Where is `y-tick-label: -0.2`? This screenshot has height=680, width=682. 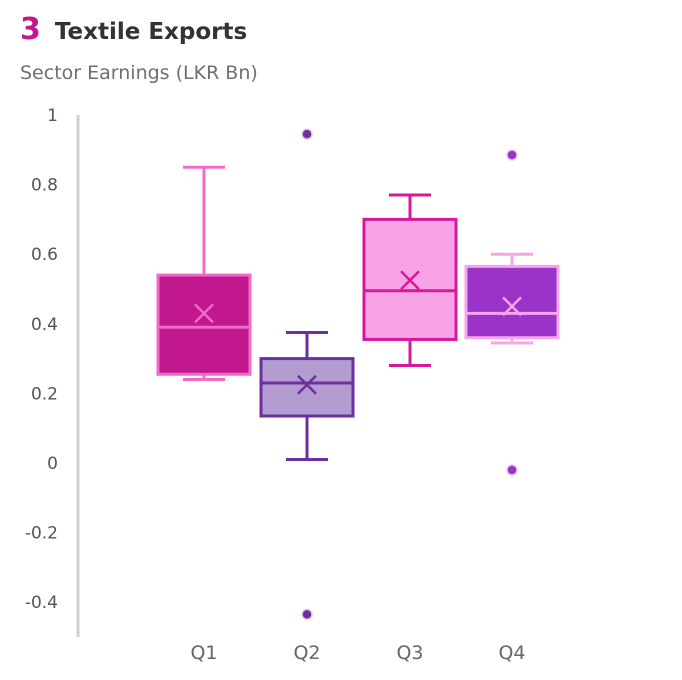 y-tick-label: -0.2 is located at coordinates (41, 534).